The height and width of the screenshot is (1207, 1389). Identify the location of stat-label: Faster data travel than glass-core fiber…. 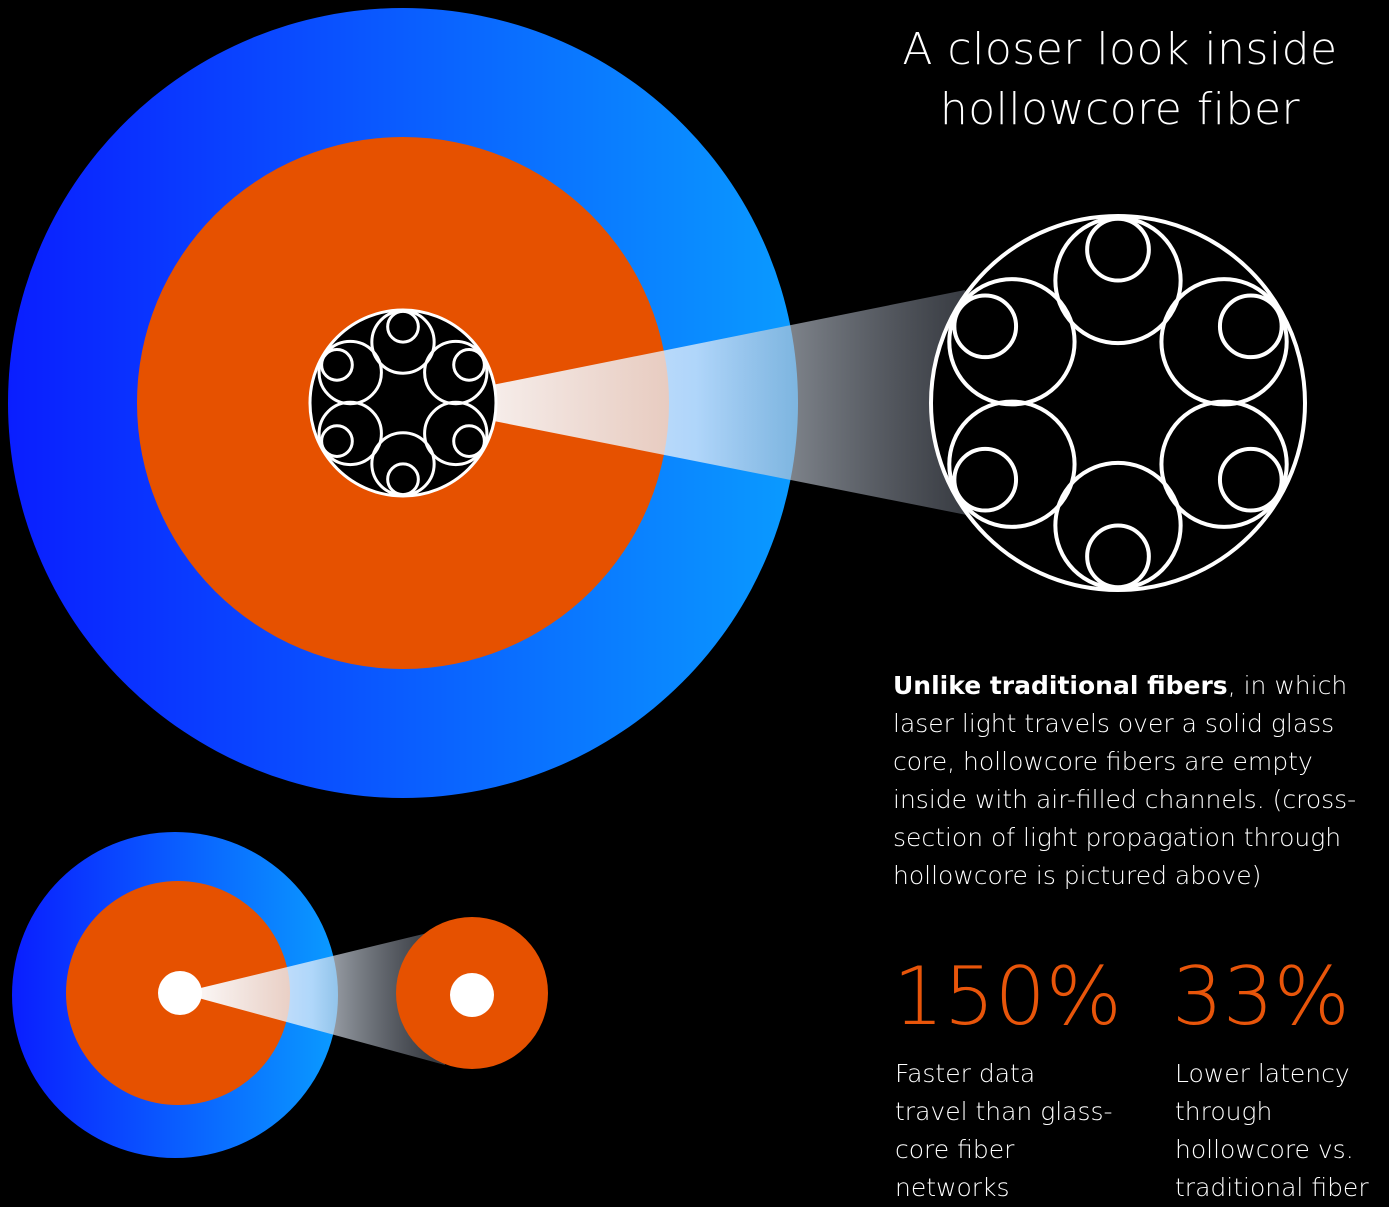
(1004, 1130).